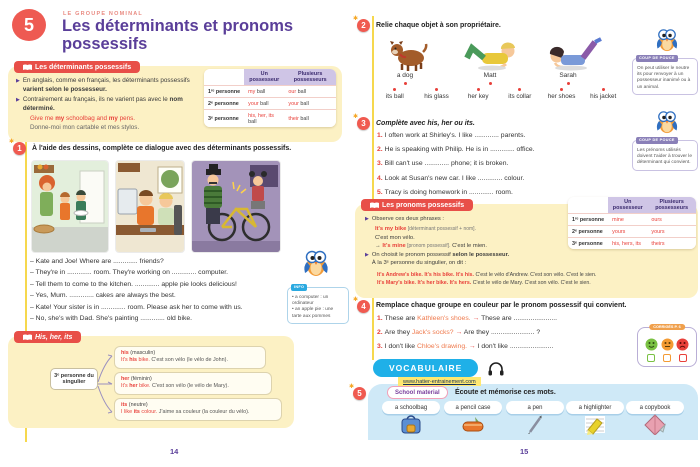 Image resolution: width=700 pixels, height=467 pixels. I want to click on table-row: 2ᵉ personne your ball your ball, so click(270, 103).